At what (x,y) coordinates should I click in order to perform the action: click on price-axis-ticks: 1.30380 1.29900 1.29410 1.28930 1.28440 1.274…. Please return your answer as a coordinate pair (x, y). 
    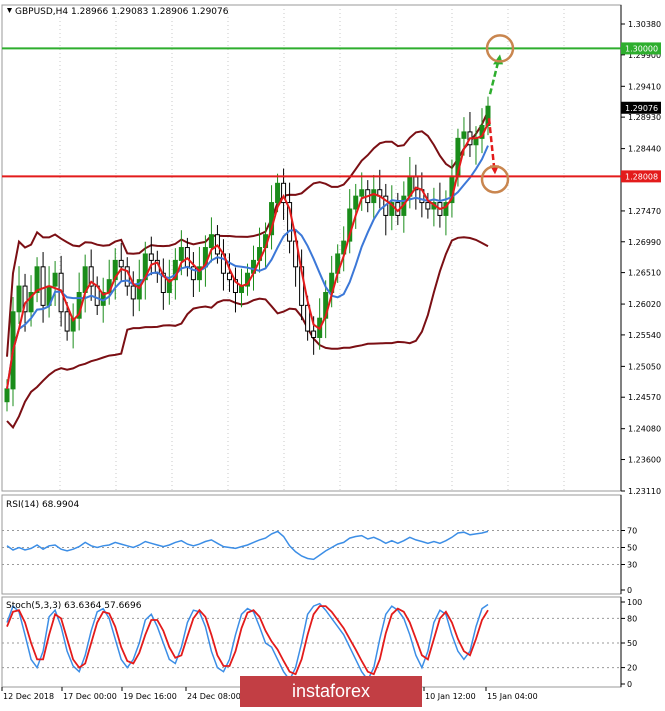
    Looking at the image, I should click on (641, 258).